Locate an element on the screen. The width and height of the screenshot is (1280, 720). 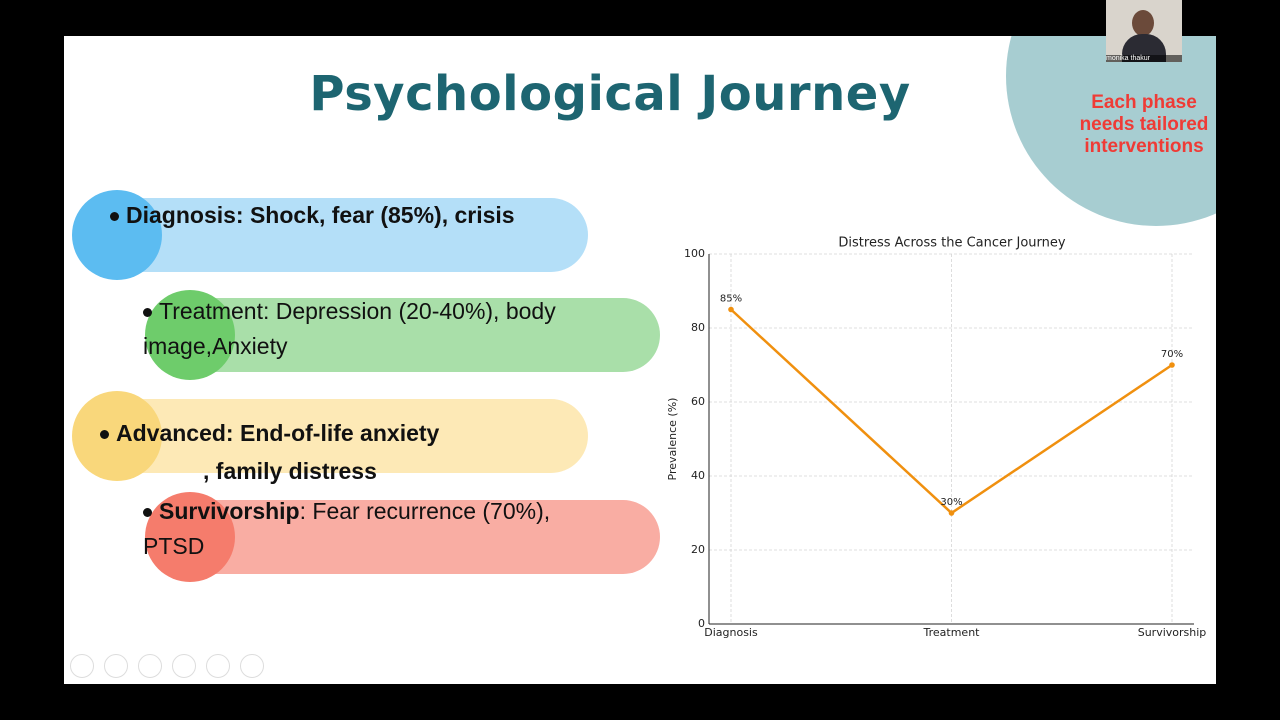
value-label: 30% is located at coordinates (951, 502).